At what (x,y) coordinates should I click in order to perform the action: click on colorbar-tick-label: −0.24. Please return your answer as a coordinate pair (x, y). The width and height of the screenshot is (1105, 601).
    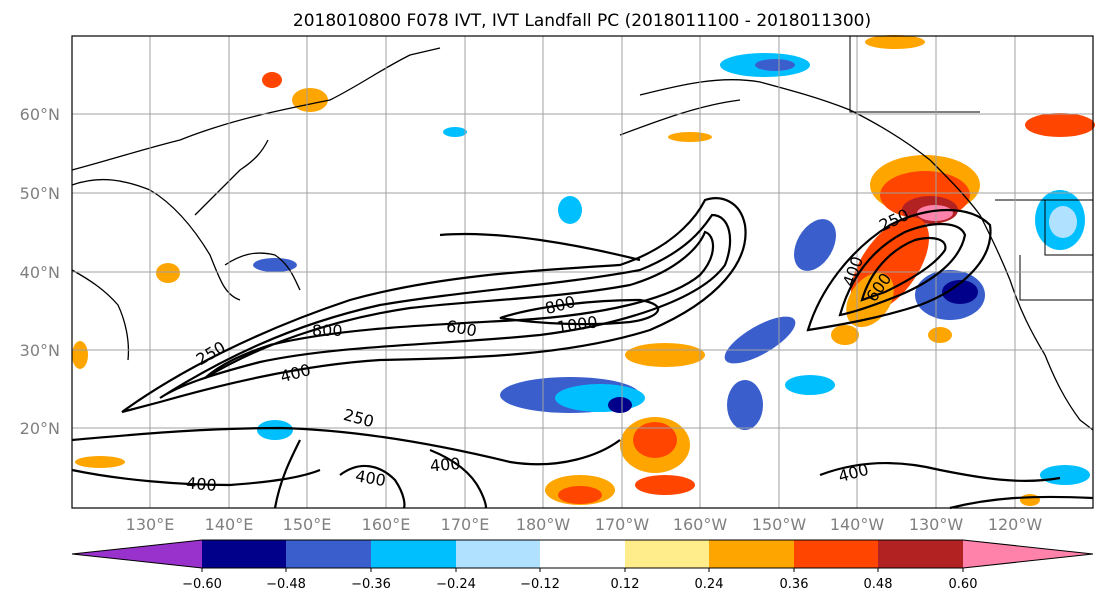
    Looking at the image, I should click on (456, 584).